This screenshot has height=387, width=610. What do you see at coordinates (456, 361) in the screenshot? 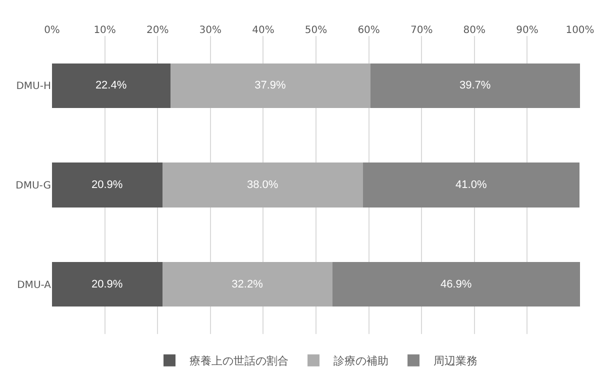
I see `legend-label: 周辺業務` at bounding box center [456, 361].